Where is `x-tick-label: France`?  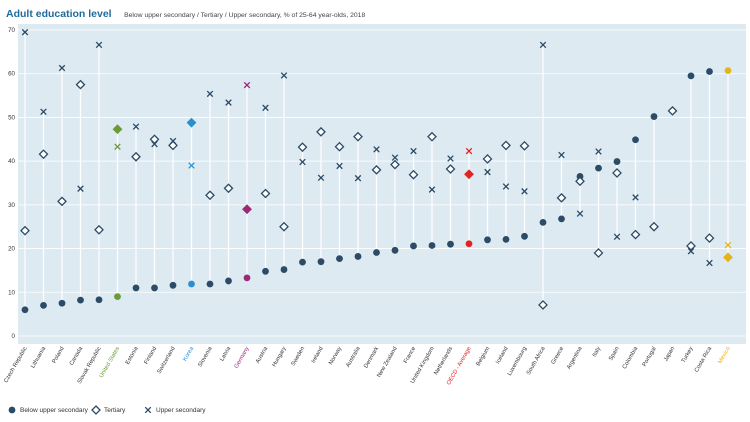 x-tick-label: France is located at coordinates (410, 355).